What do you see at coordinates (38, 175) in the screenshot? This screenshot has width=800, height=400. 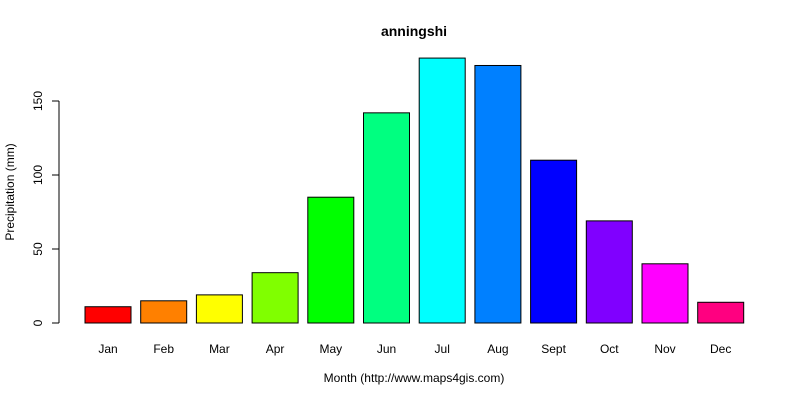 I see `y-tick-label: 100` at bounding box center [38, 175].